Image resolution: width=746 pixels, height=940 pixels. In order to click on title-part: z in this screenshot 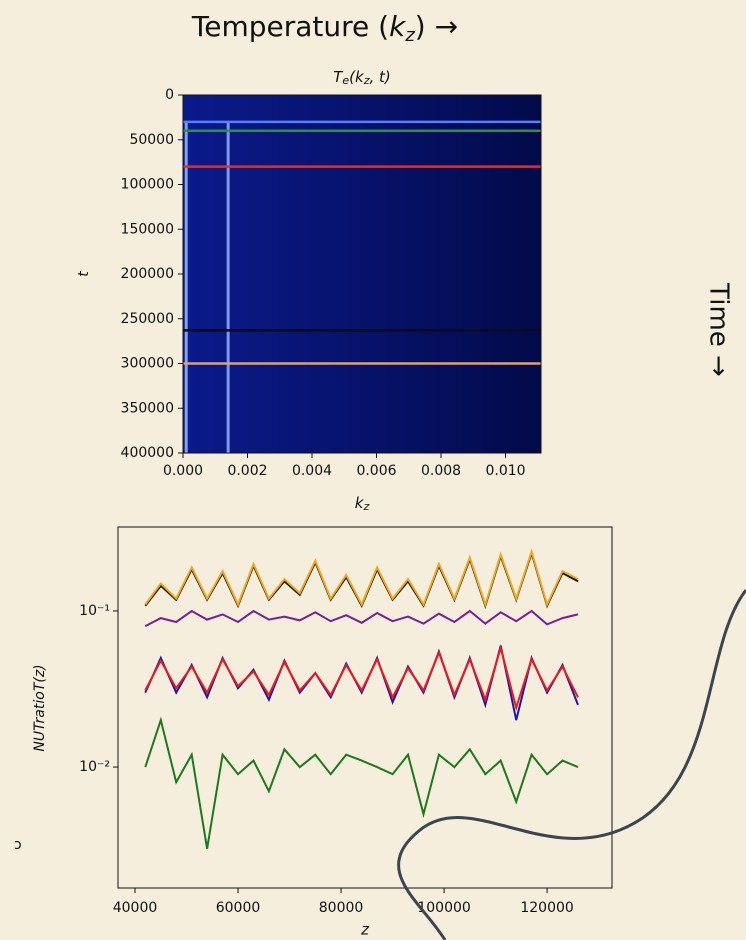, I will do `click(366, 80)`.